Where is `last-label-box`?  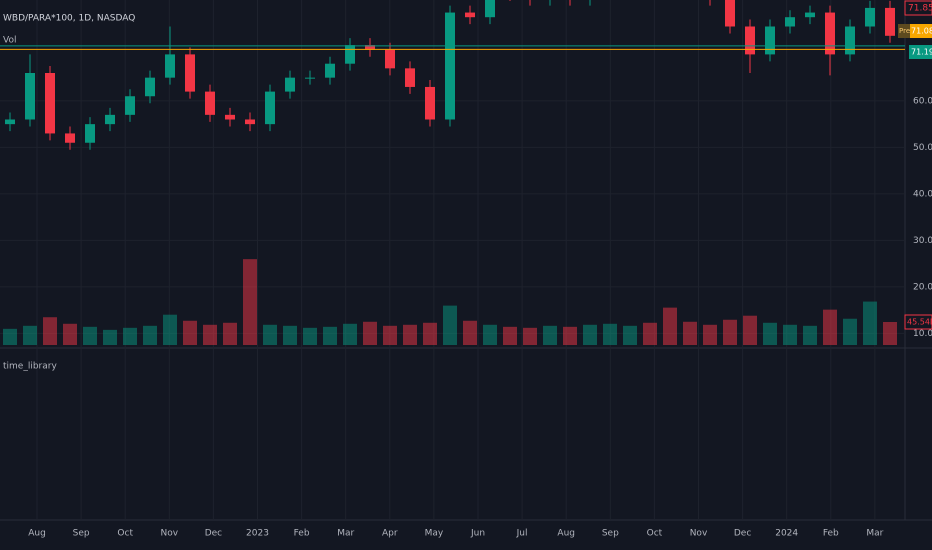
last-label-box is located at coordinates (920, 52).